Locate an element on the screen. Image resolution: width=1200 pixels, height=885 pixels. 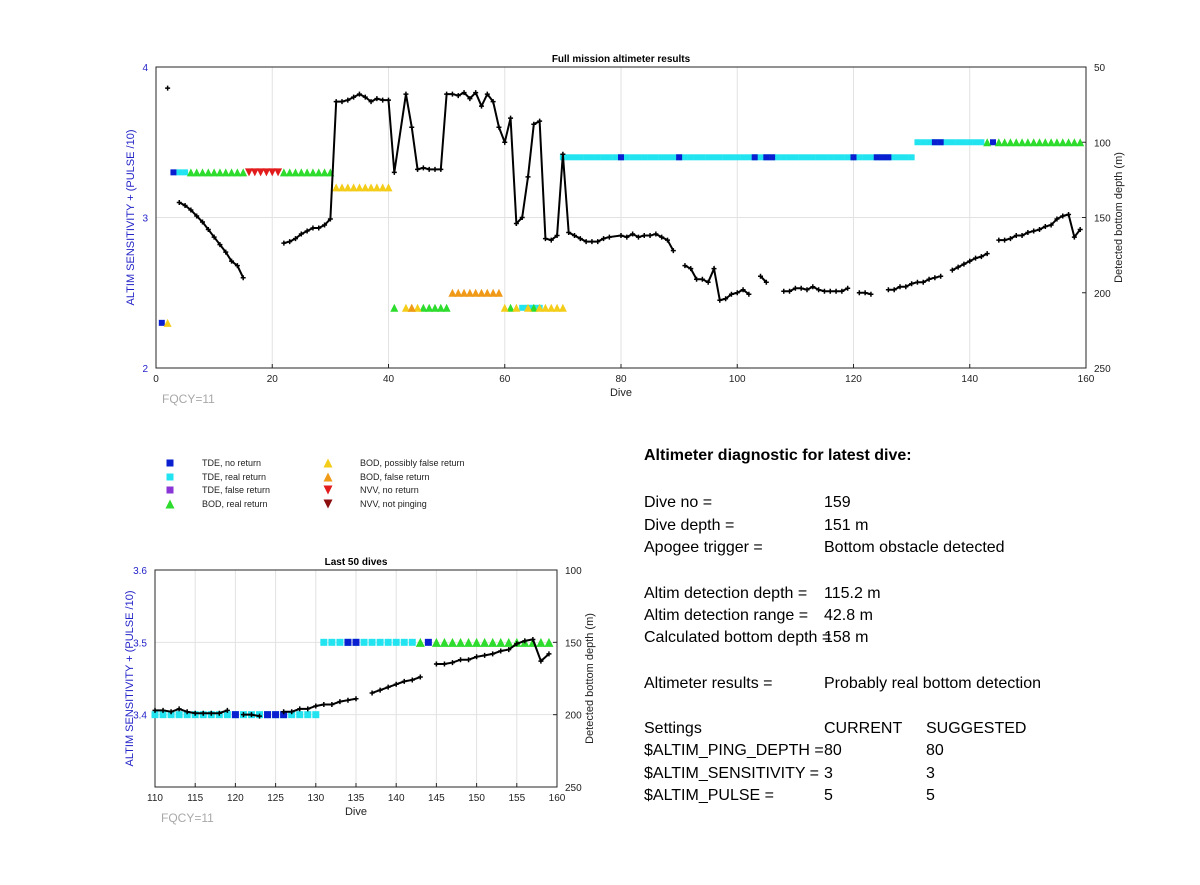
depth-line is located at coordinates (211, 240).